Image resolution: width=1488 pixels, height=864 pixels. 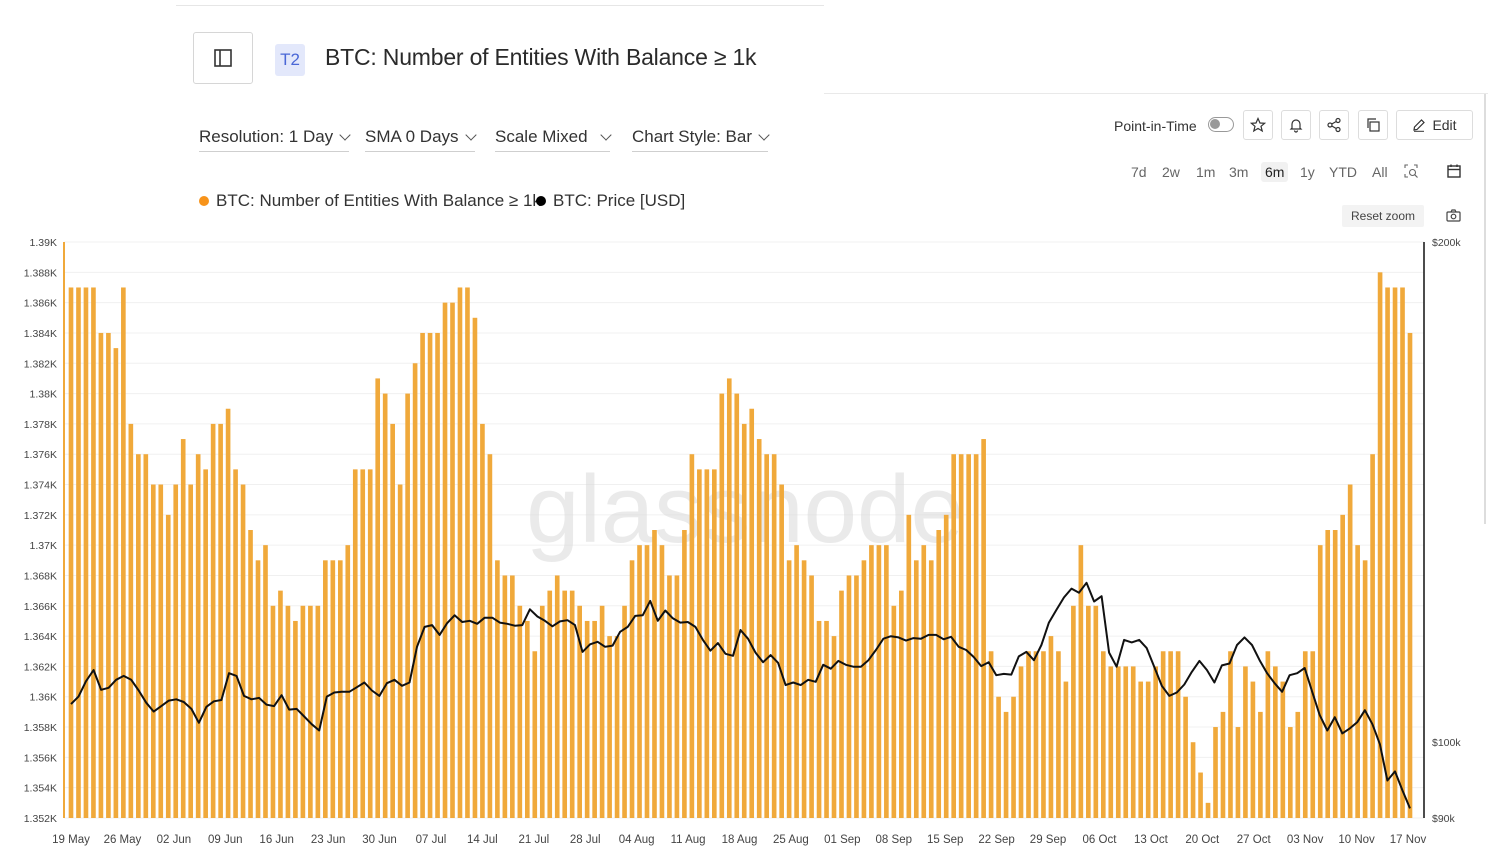 I want to click on edit-button: Edit, so click(x=1434, y=125).